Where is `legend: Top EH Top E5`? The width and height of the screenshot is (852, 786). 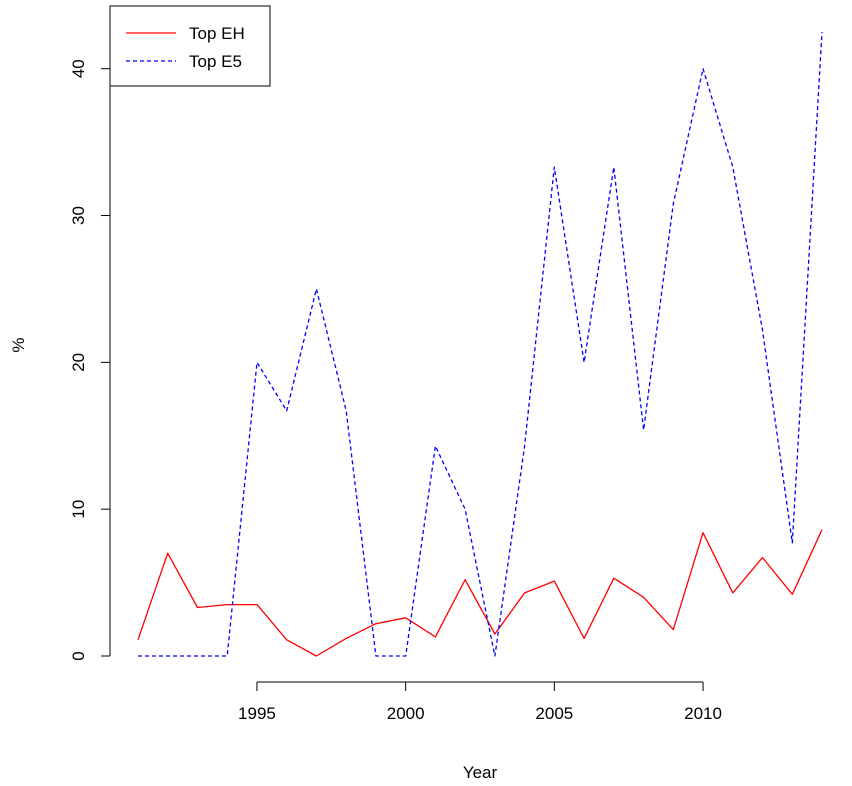
legend: Top EH Top E5 is located at coordinates (190, 46).